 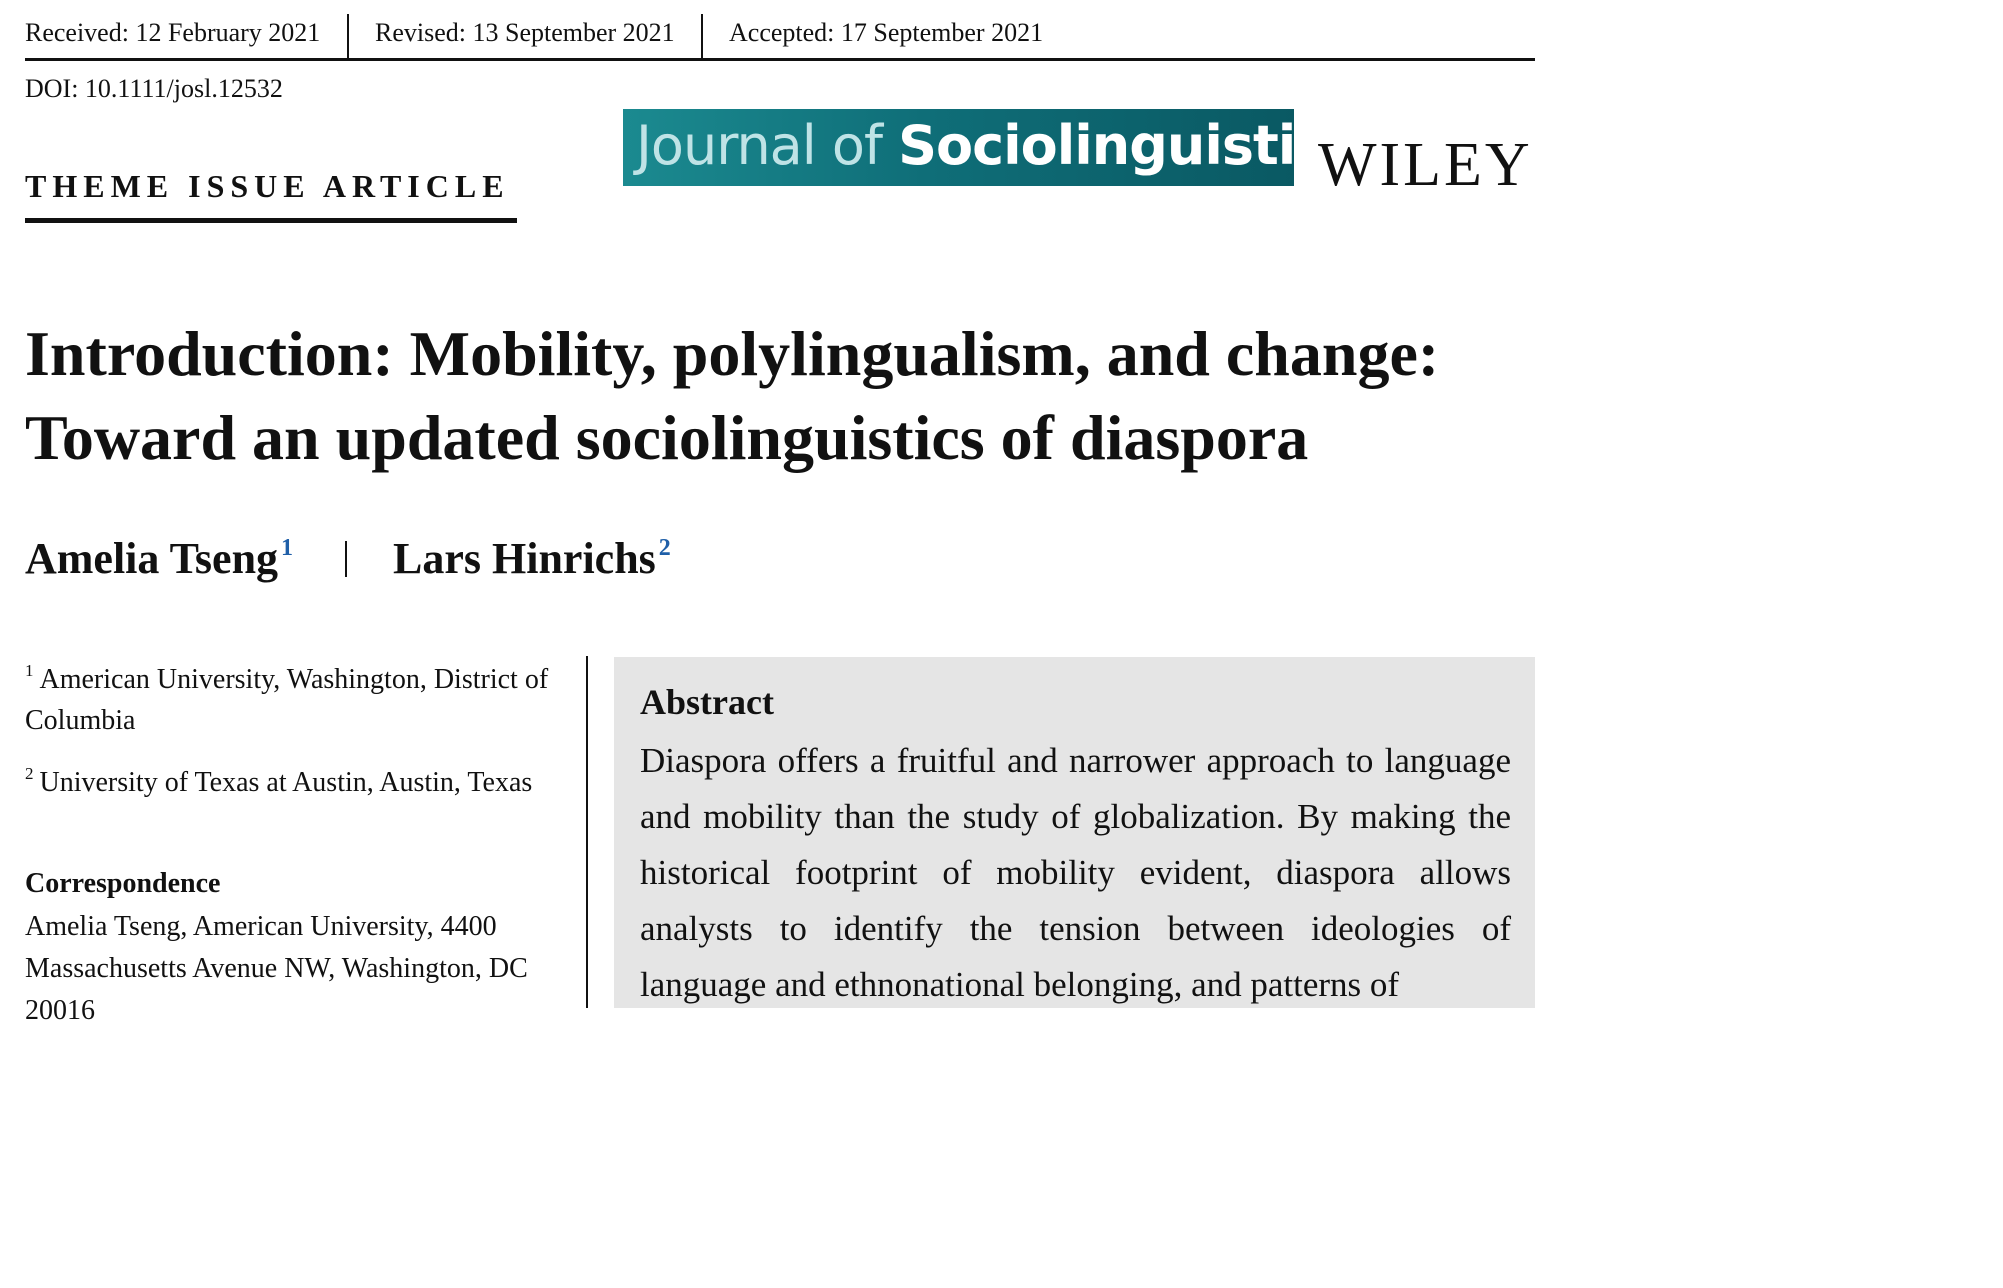 What do you see at coordinates (271, 220) in the screenshot?
I see `article-type-underline` at bounding box center [271, 220].